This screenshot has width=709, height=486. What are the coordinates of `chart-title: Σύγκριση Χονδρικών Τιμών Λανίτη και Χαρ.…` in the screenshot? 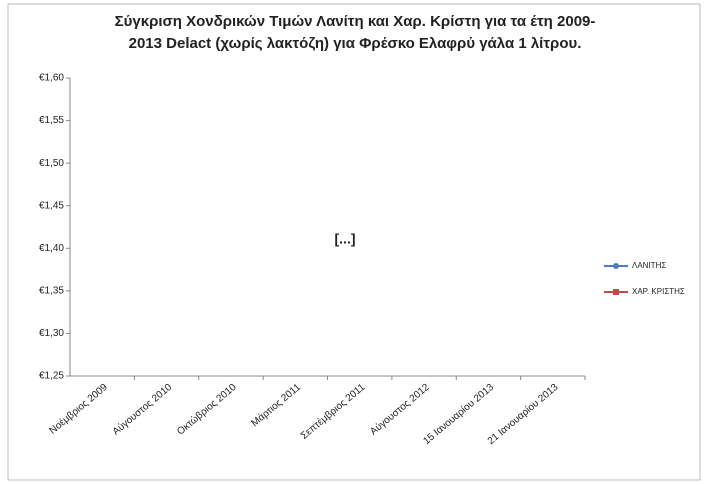 It's located at (355, 21).